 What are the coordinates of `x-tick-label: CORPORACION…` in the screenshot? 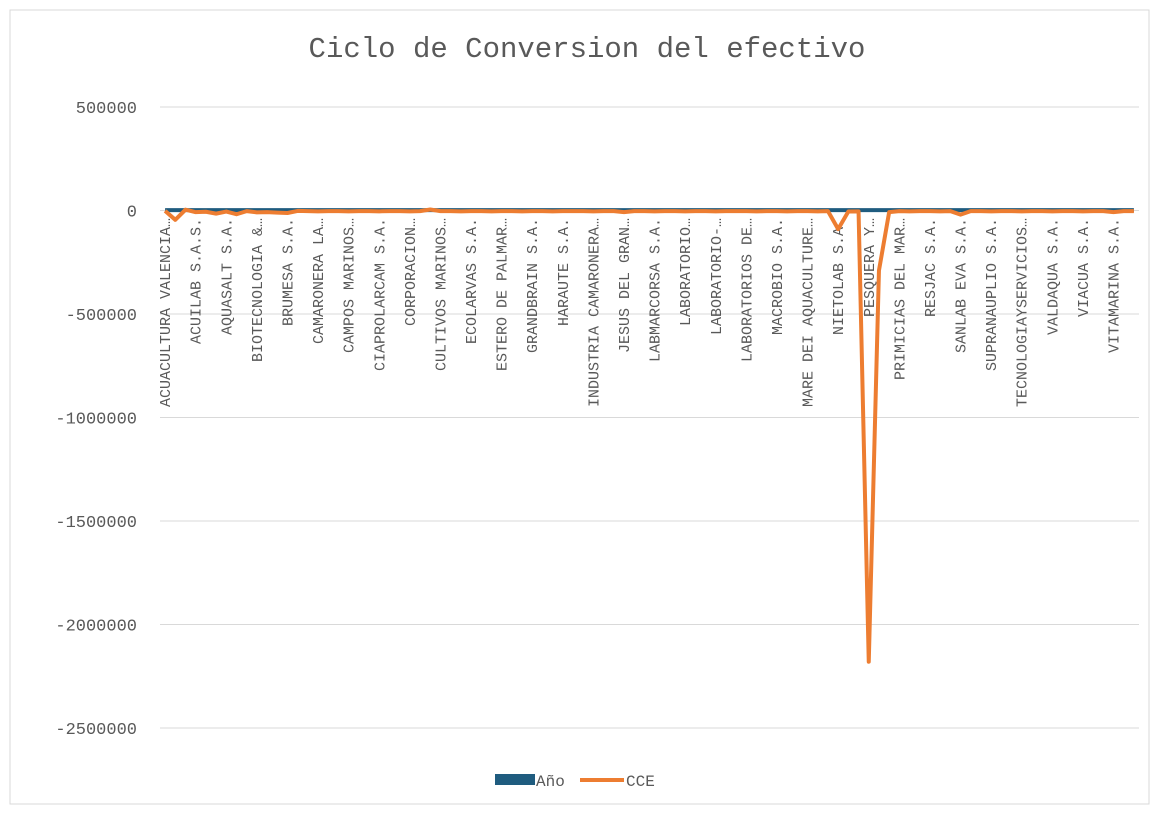 It's located at (411, 272).